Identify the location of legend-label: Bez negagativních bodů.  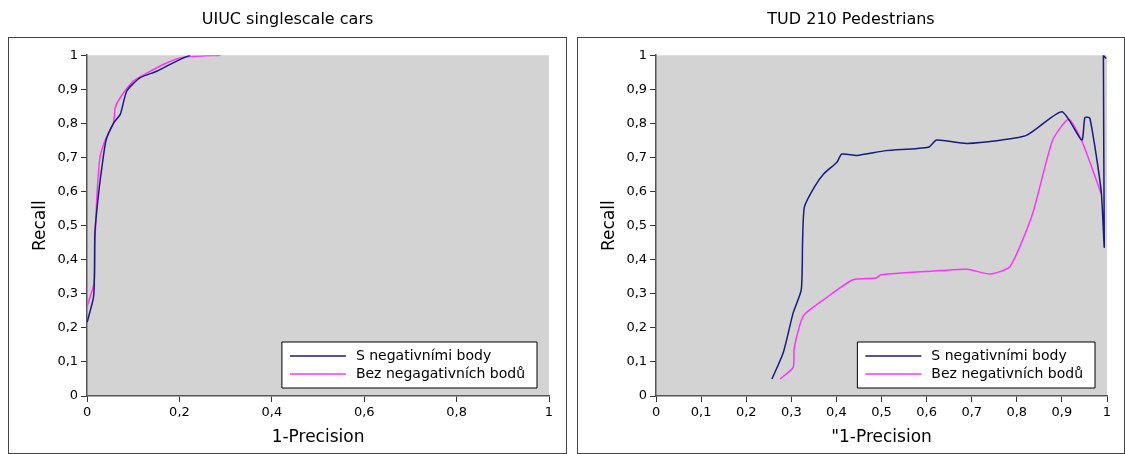
(440, 372).